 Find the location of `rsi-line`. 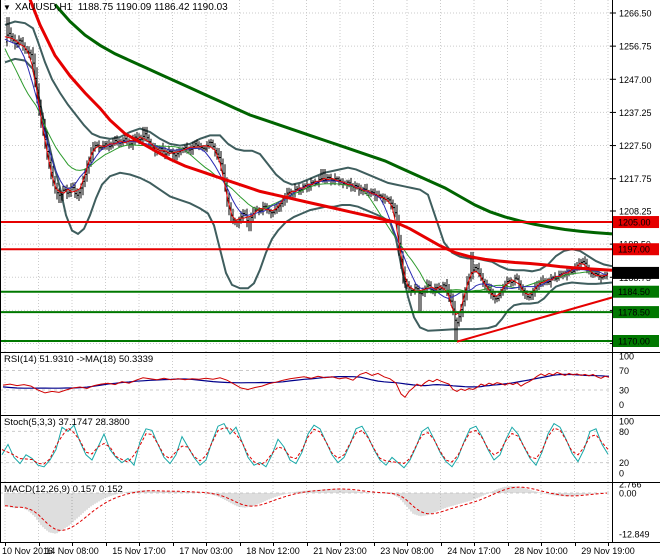

rsi-line is located at coordinates (306, 385).